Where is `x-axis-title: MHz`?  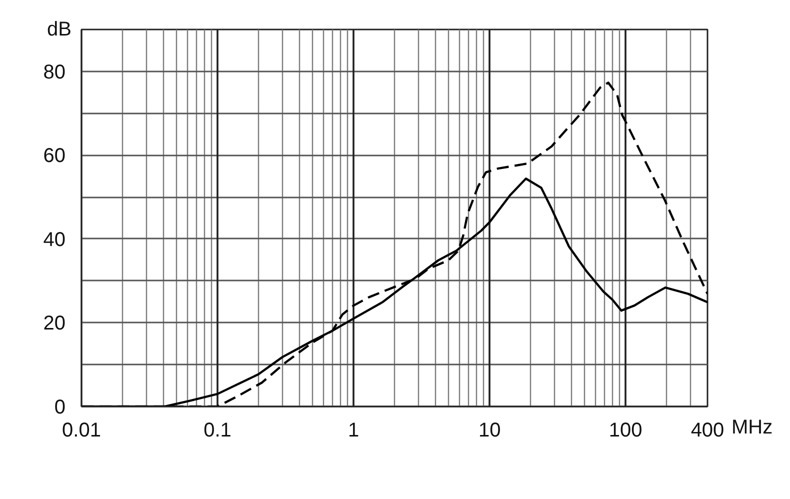
x-axis-title: MHz is located at coordinates (752, 427).